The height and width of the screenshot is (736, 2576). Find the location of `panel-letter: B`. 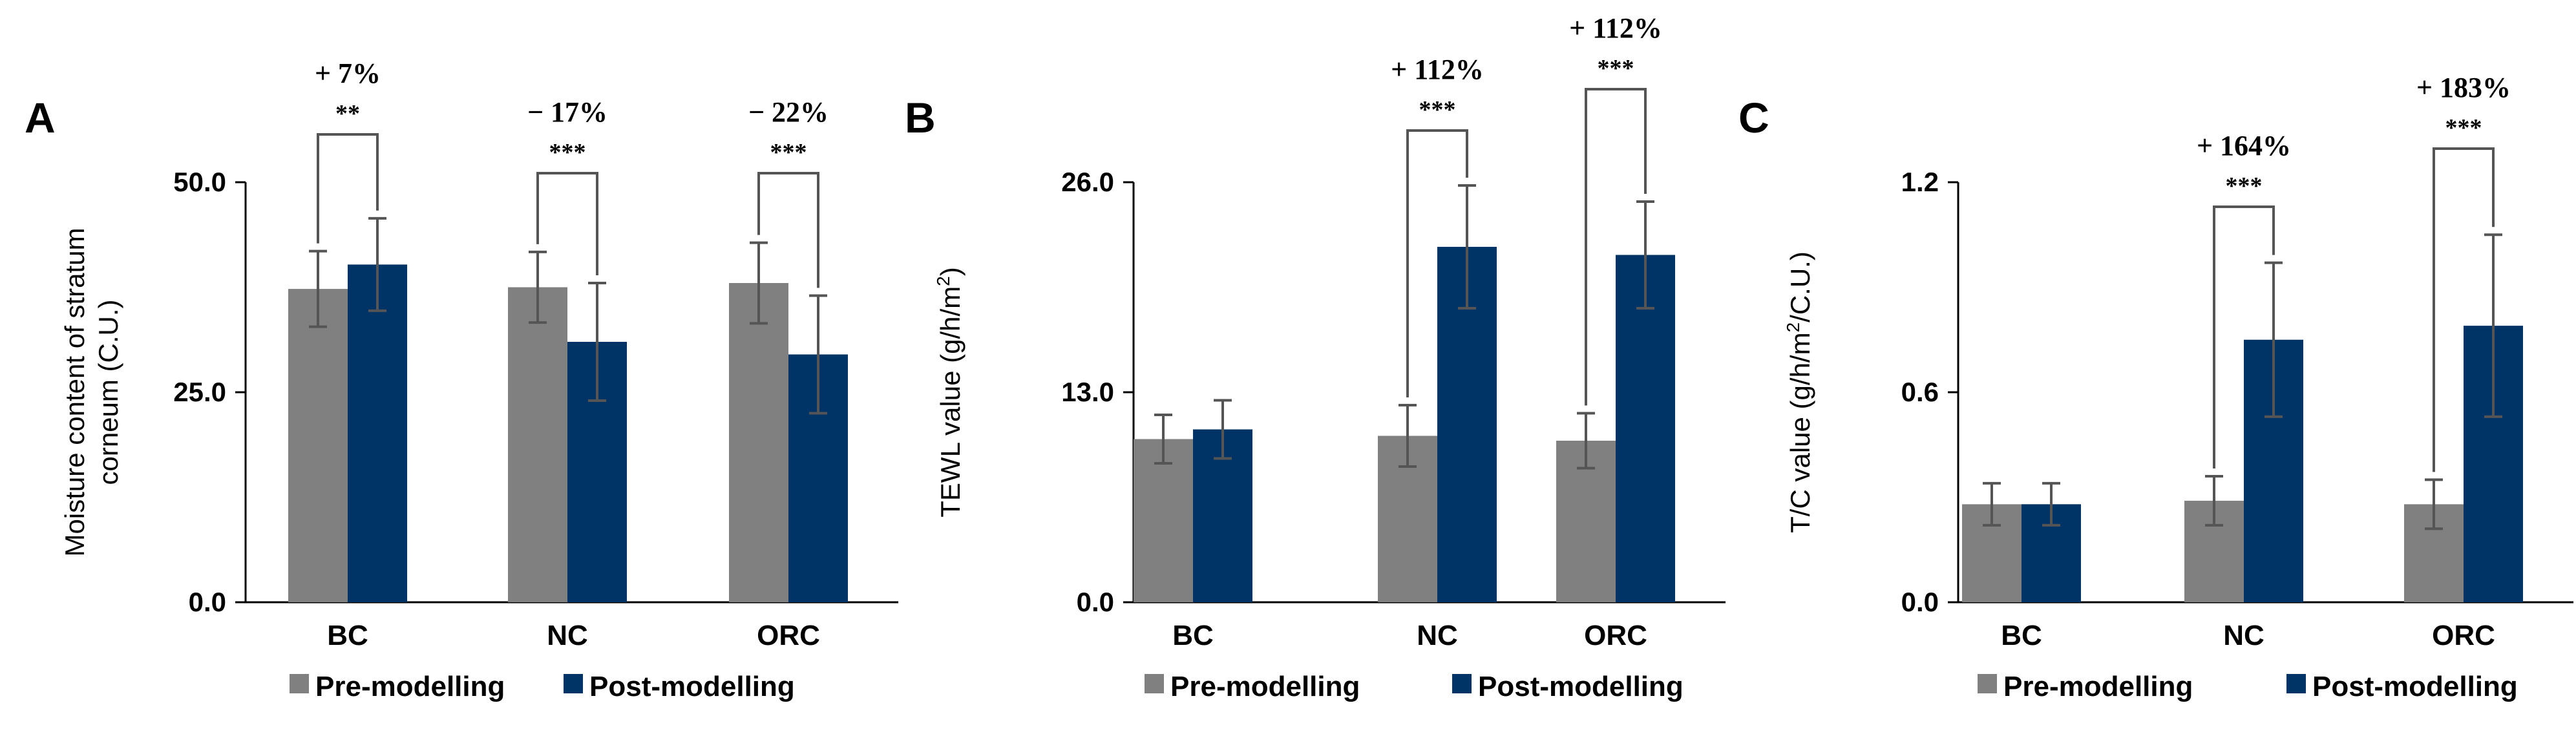

panel-letter: B is located at coordinates (920, 118).